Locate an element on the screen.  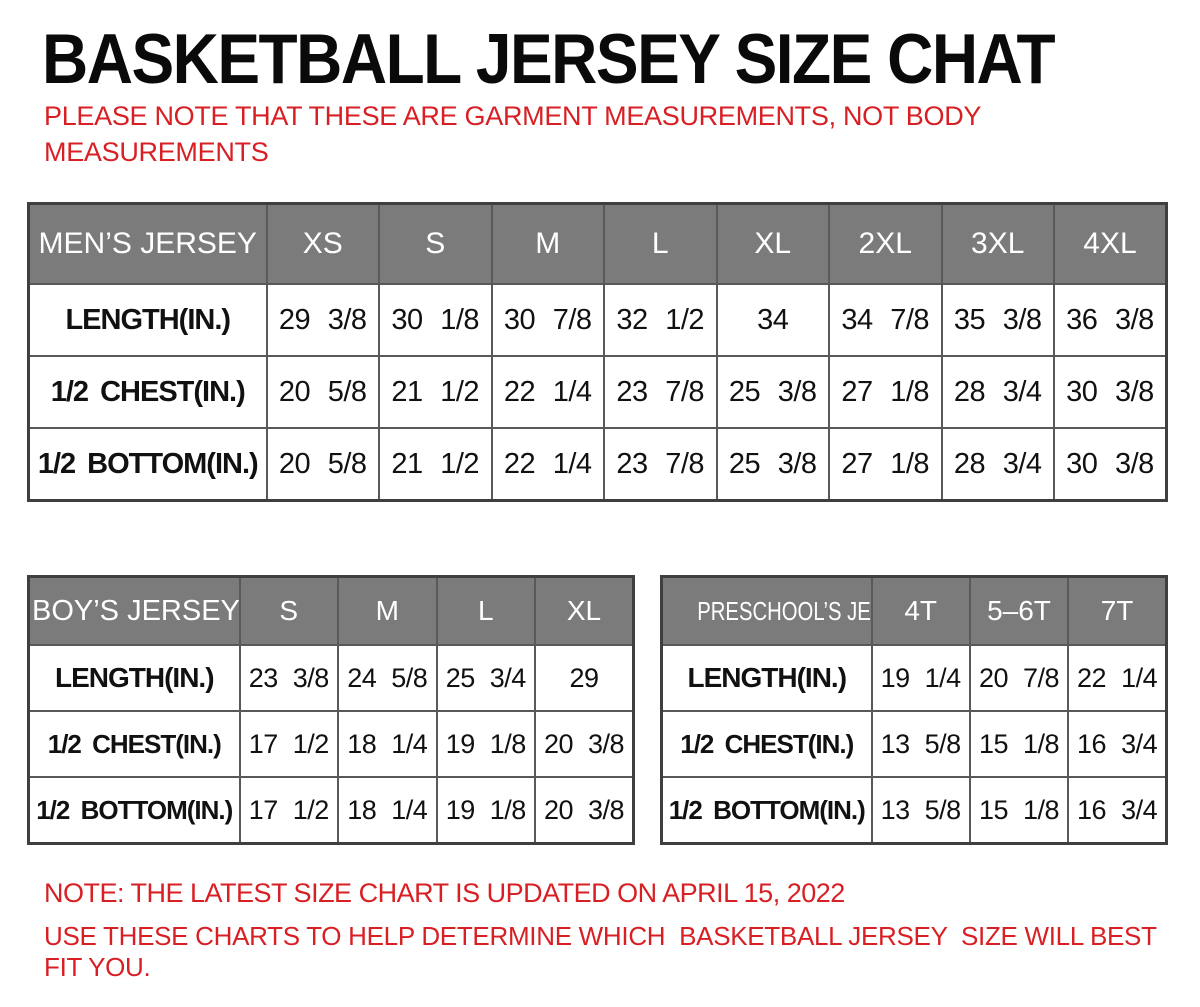
value-cell: 29 is located at coordinates (584, 678).